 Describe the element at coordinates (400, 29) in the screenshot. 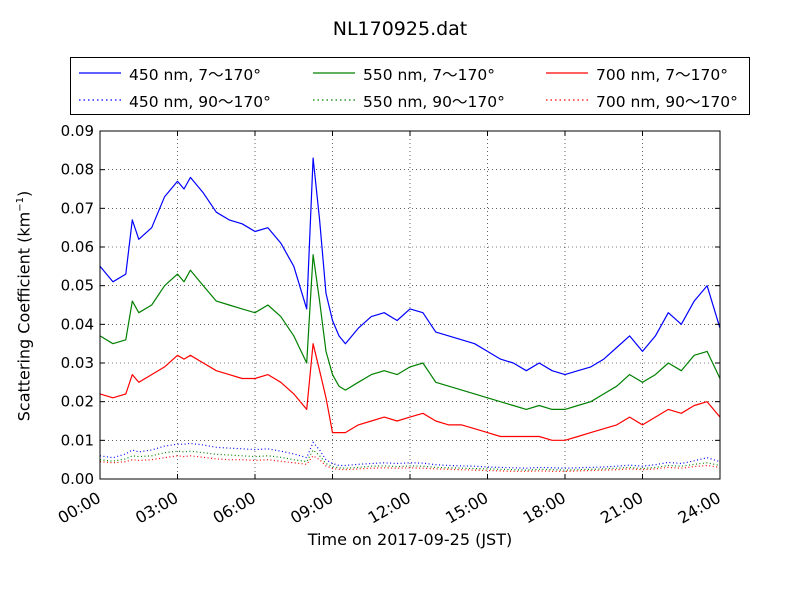

I see `chart-title: NL170925.dat` at that location.